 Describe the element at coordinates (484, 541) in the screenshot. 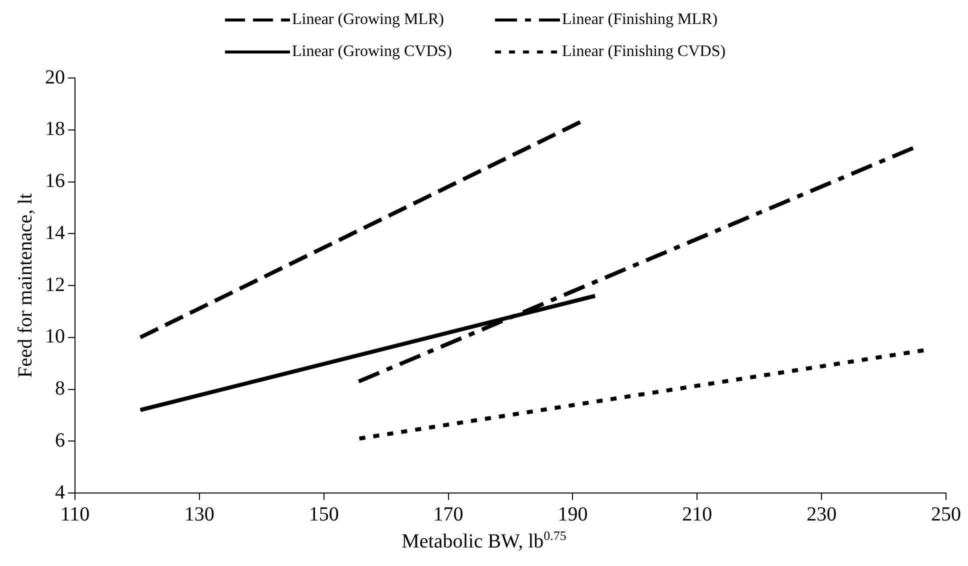

I see `x-axis-title: Metabolic BW, lb$^{0.75}$` at that location.